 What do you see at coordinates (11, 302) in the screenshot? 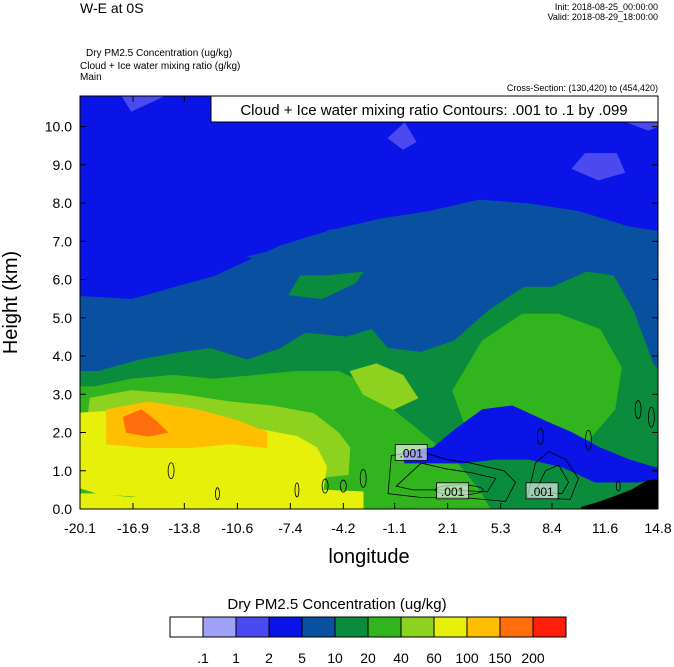
I see `y-axis-title: Height (km)` at bounding box center [11, 302].